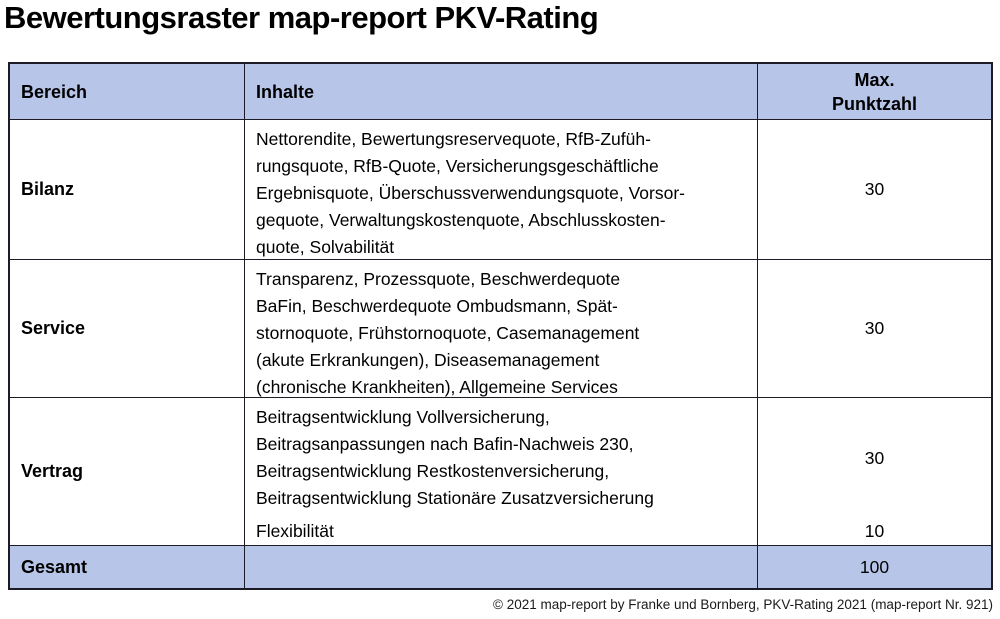 The image size is (1000, 619). I want to click on row-content-flexibilitaet: Flexibilität, so click(501, 532).